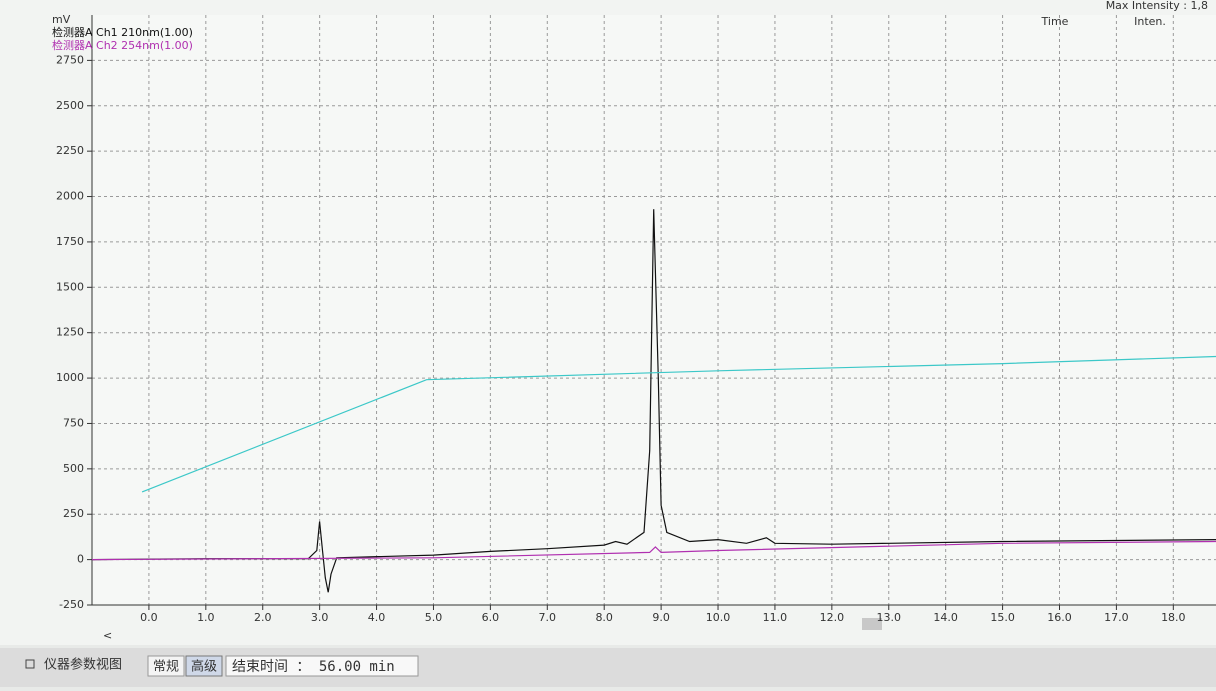 This screenshot has width=1216, height=691. Describe the element at coordinates (872, 624) in the screenshot. I see `scroll-thumb` at that location.